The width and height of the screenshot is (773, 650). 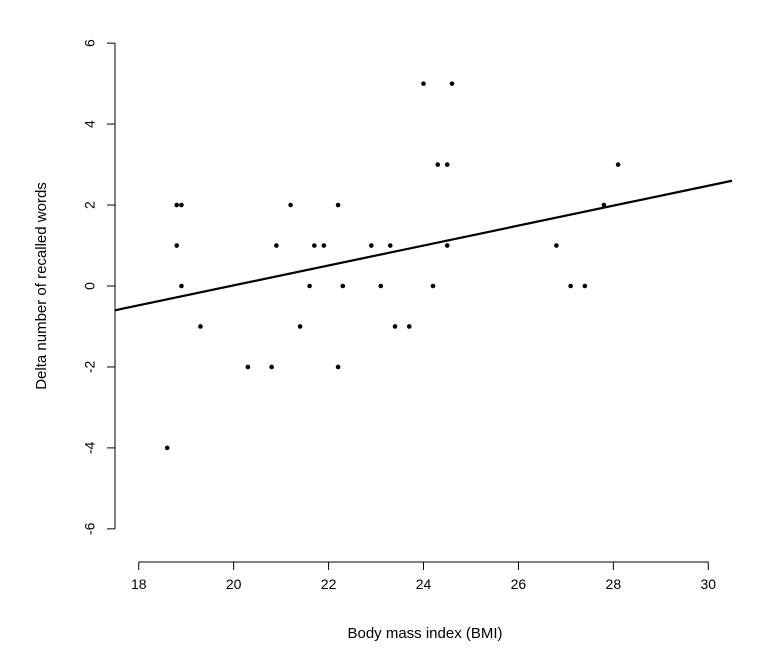 What do you see at coordinates (139, 584) in the screenshot?
I see `x-tick-label: 18` at bounding box center [139, 584].